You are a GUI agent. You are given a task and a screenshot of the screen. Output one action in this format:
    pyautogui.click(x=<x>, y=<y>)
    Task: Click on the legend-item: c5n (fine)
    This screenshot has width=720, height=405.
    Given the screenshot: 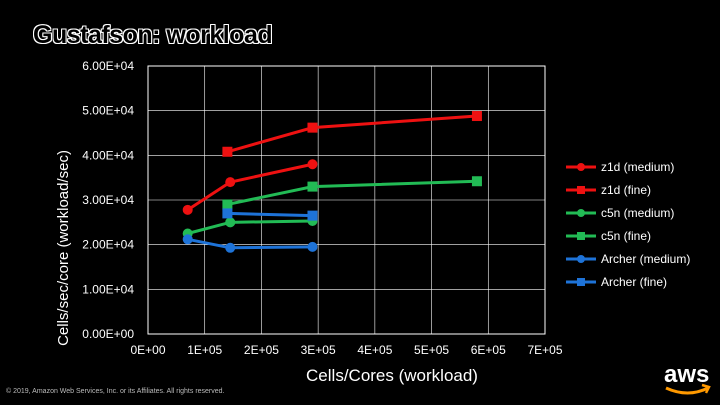 What is the action you would take?
    pyautogui.click(x=608, y=236)
    